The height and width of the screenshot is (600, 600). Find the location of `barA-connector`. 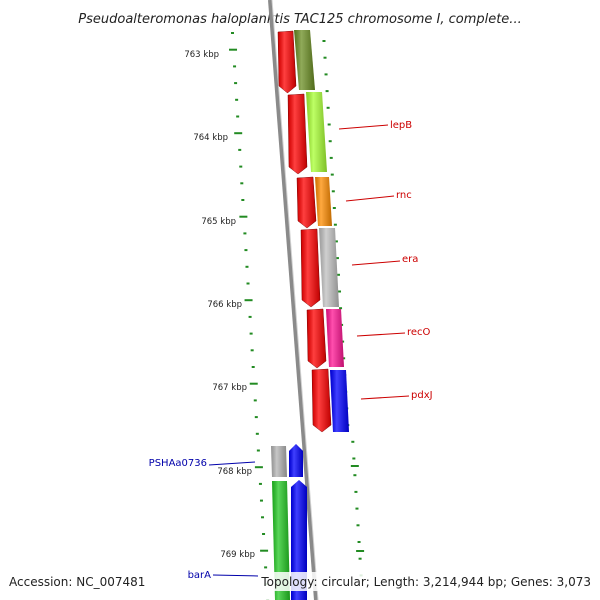

barA-connector is located at coordinates (235, 575).